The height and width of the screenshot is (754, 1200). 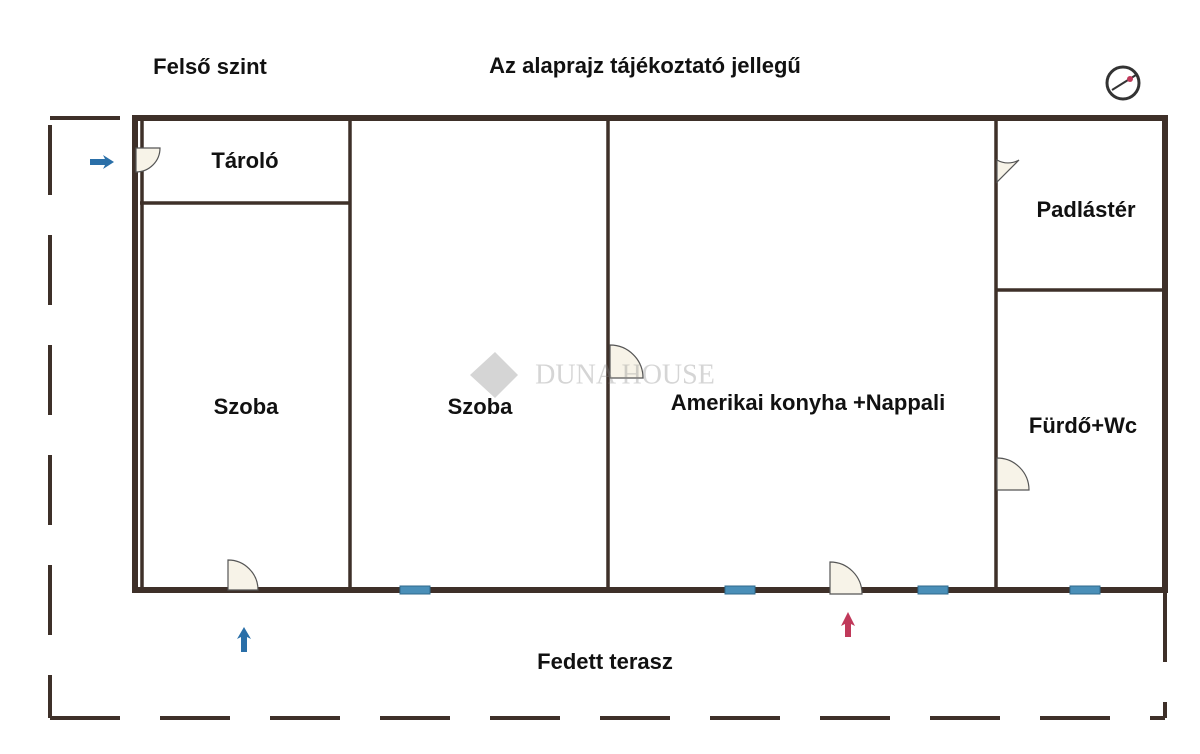 I want to click on room-label: Amerikai konyha +Nappali, so click(x=808, y=402).